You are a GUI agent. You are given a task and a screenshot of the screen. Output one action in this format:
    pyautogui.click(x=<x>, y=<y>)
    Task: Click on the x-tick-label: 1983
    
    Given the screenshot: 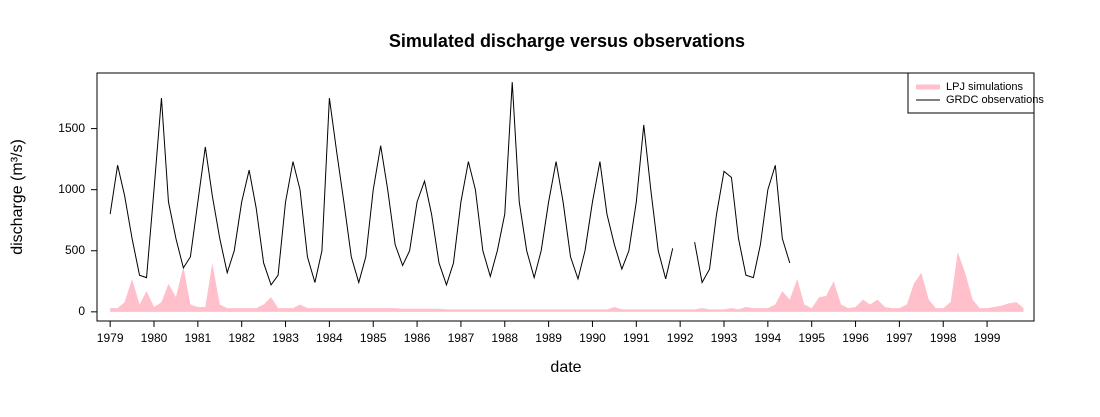 What is the action you would take?
    pyautogui.click(x=285, y=338)
    